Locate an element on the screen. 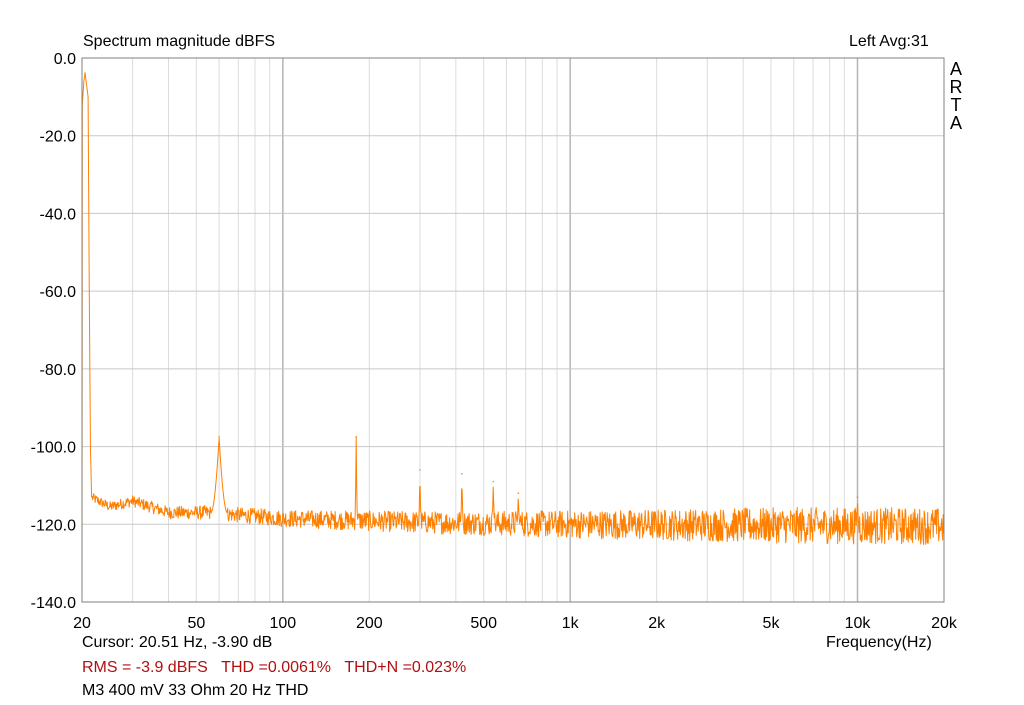 This screenshot has width=1024, height=705. y-tick-label: -60.0 is located at coordinates (58, 292).